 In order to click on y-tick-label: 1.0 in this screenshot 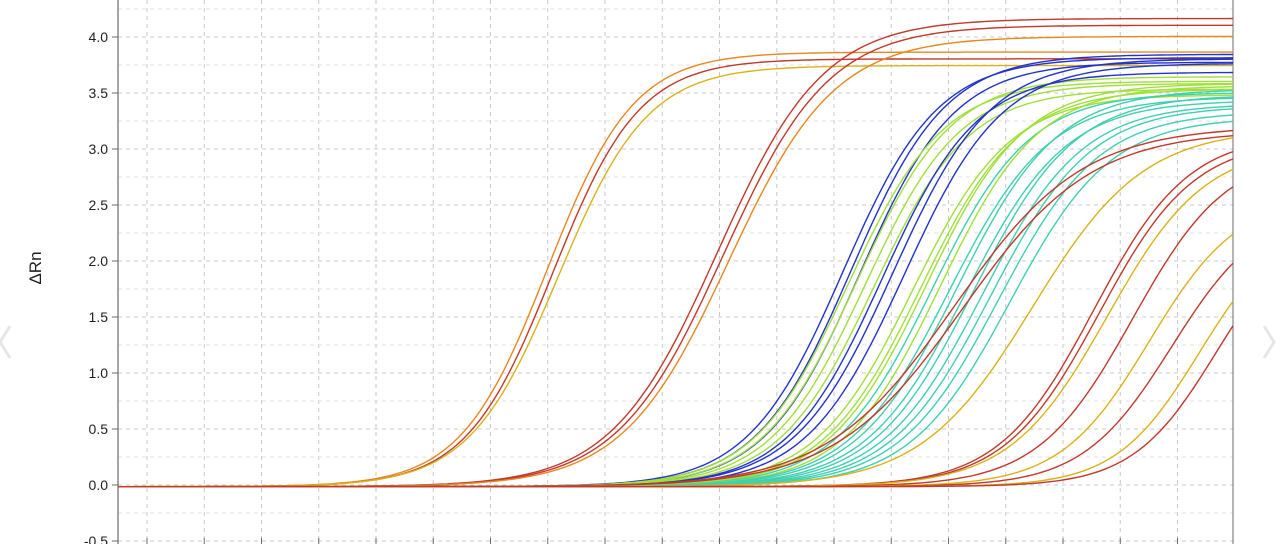, I will do `click(99, 373)`.